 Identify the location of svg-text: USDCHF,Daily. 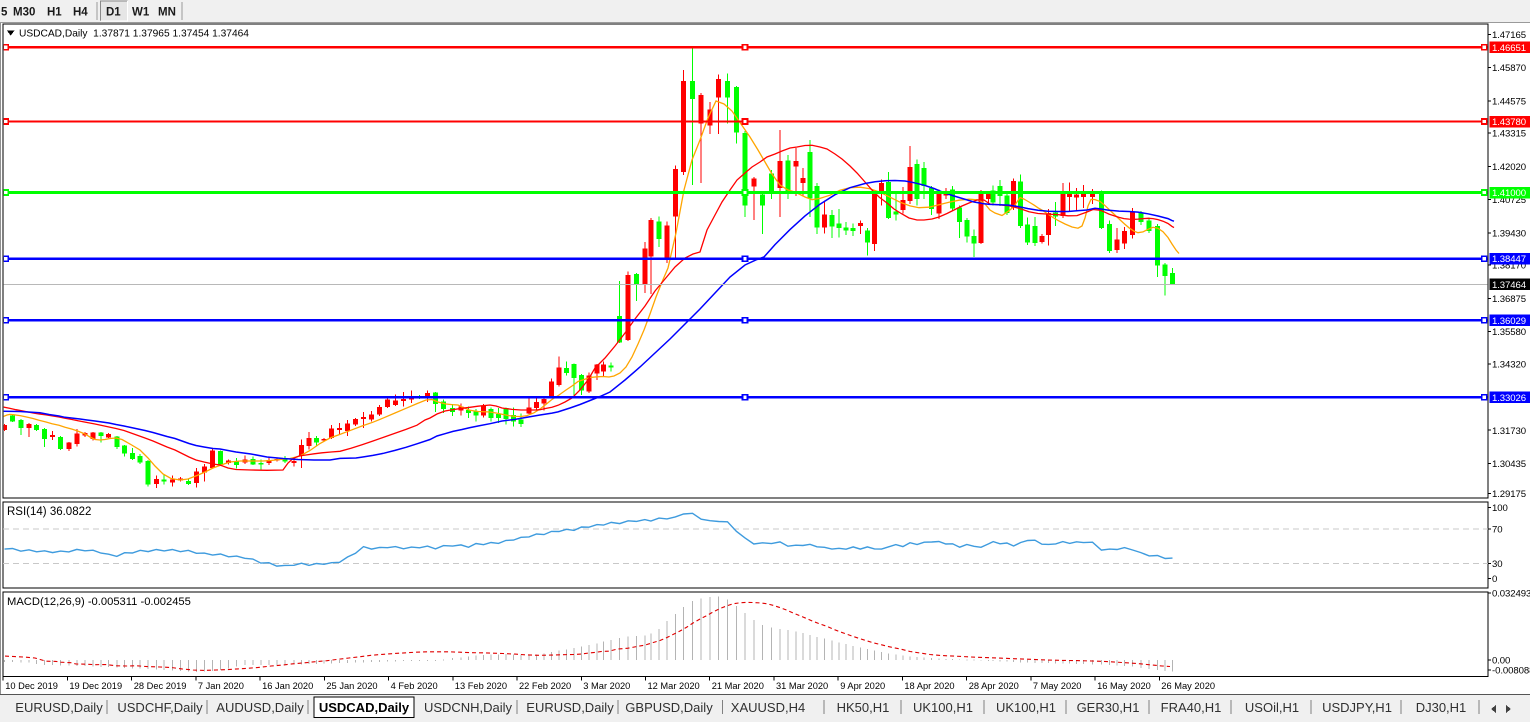
(160, 707).